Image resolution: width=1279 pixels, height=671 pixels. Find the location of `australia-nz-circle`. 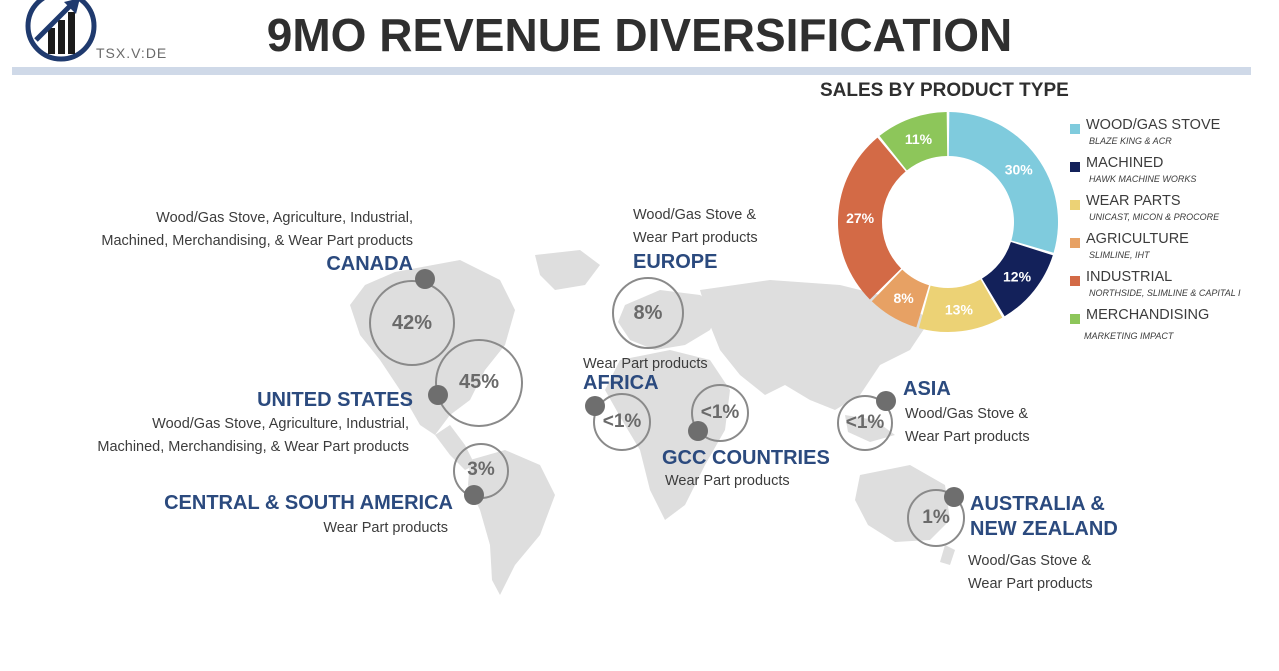

australia-nz-circle is located at coordinates (936, 518).